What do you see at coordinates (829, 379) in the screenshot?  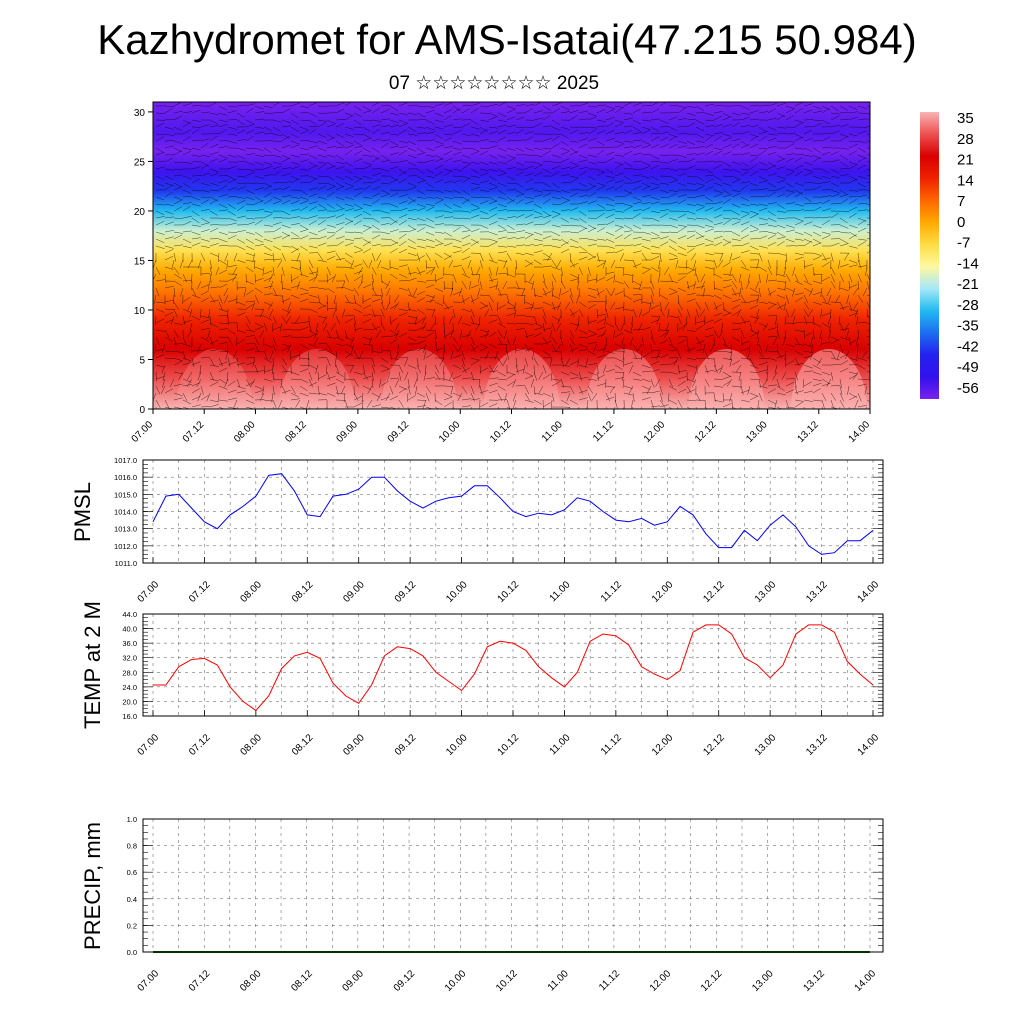 I see `diurnal-warm-cell` at bounding box center [829, 379].